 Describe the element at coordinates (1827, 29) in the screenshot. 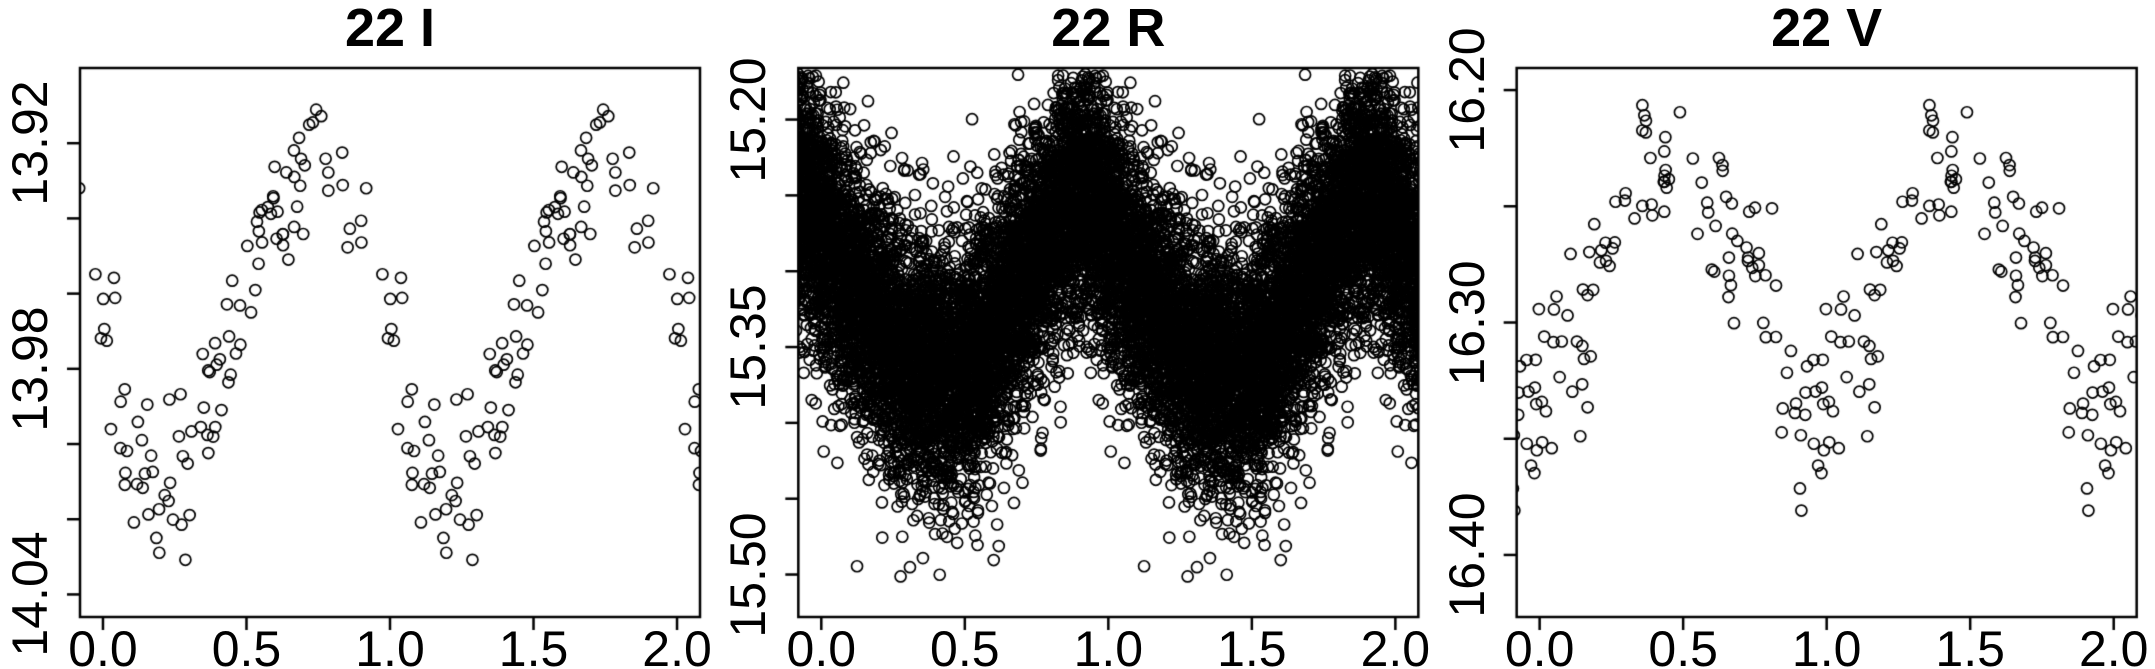

I see `panel-title-22-V: 22 V` at that location.